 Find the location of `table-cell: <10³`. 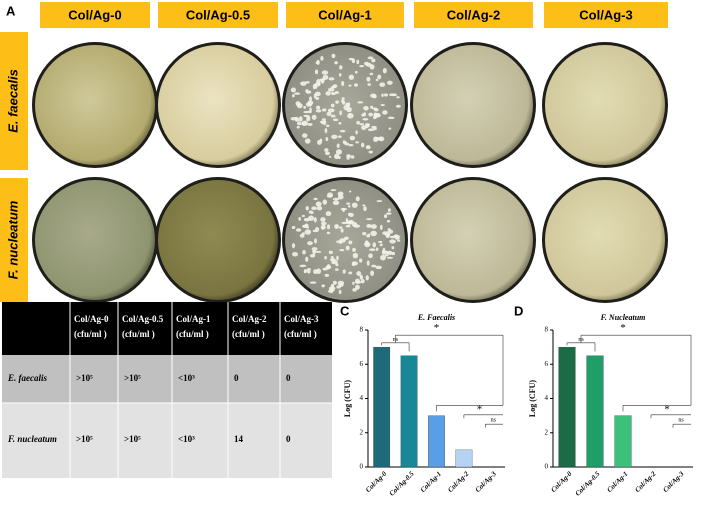

table-cell: <10³ is located at coordinates (186, 439).